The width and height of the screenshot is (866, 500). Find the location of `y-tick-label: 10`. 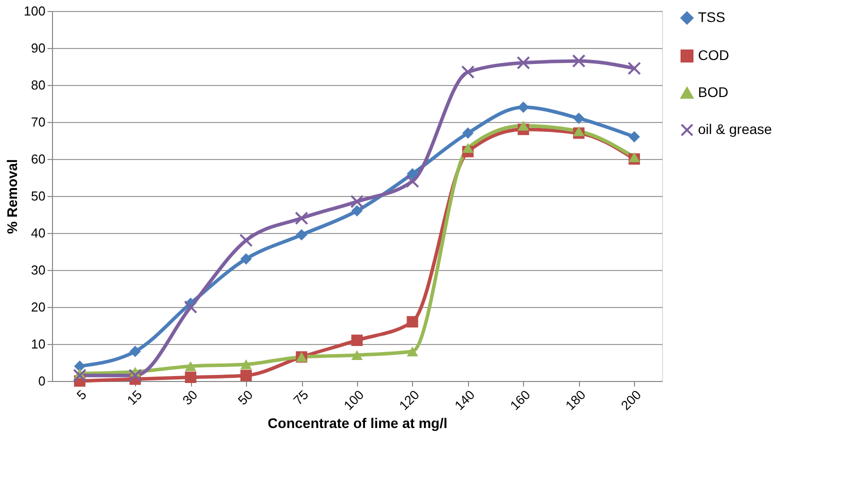

y-tick-label: 10 is located at coordinates (38, 344).